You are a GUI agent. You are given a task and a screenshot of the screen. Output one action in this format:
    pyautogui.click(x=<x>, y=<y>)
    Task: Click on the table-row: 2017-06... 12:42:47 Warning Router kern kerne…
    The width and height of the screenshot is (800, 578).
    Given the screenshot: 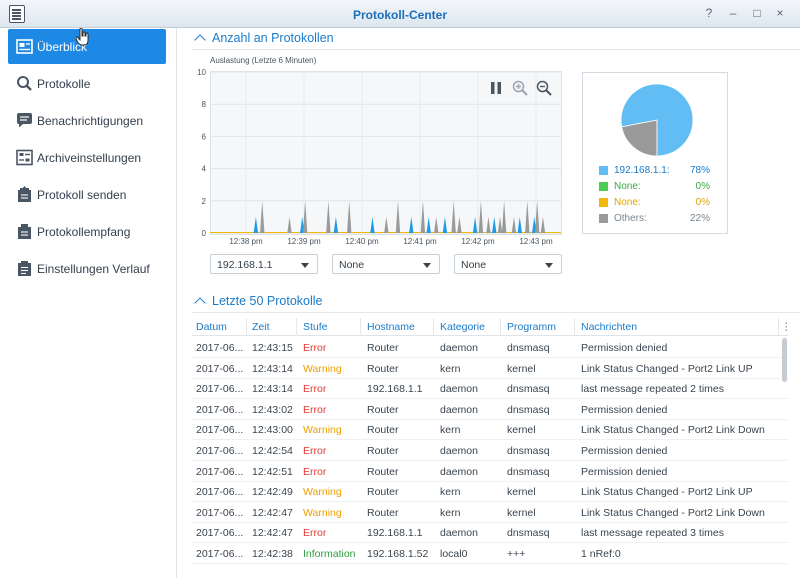 What is the action you would take?
    pyautogui.click(x=490, y=512)
    